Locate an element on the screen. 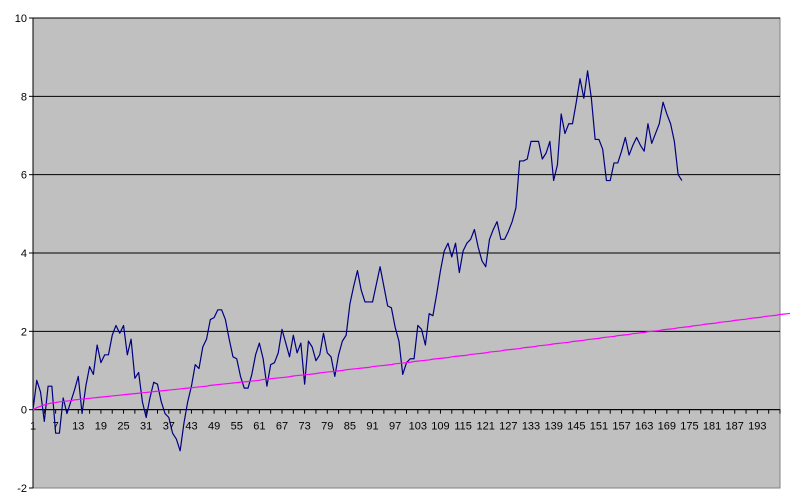  x-tick-label: 139 is located at coordinates (553, 427).